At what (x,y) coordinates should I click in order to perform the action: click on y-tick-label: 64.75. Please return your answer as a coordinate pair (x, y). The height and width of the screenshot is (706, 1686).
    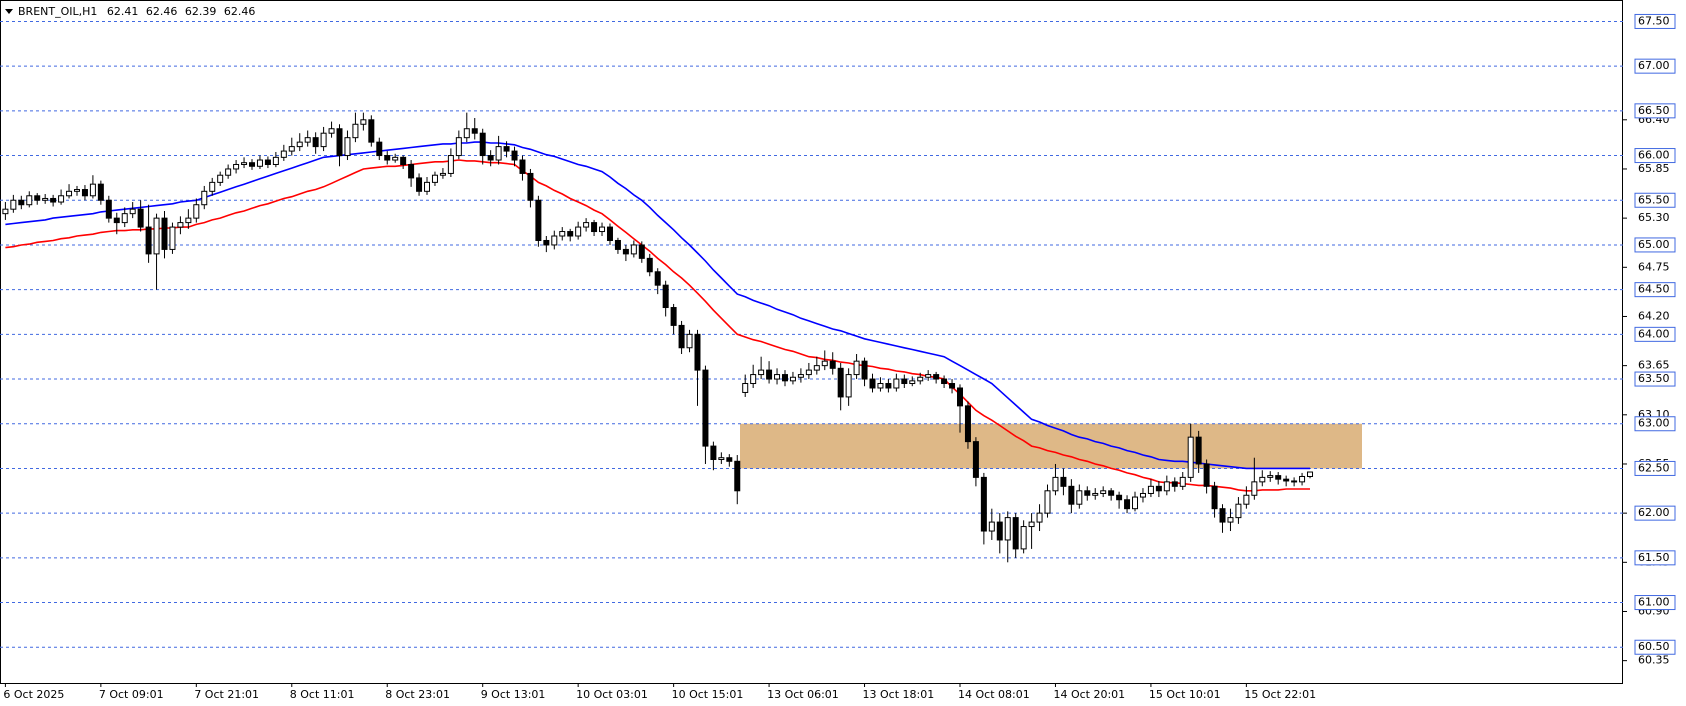
    Looking at the image, I should click on (1654, 266).